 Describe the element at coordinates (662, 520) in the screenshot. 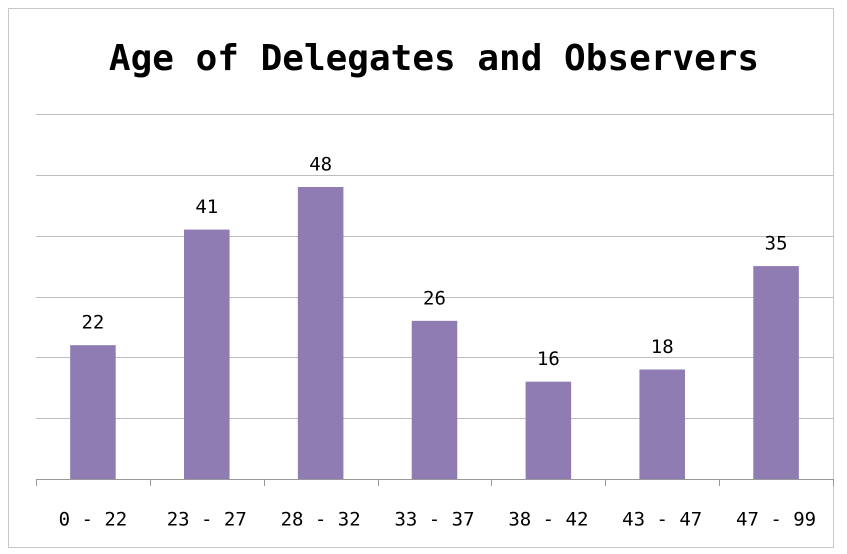

I see `x-tick-label: 43 - 47` at that location.